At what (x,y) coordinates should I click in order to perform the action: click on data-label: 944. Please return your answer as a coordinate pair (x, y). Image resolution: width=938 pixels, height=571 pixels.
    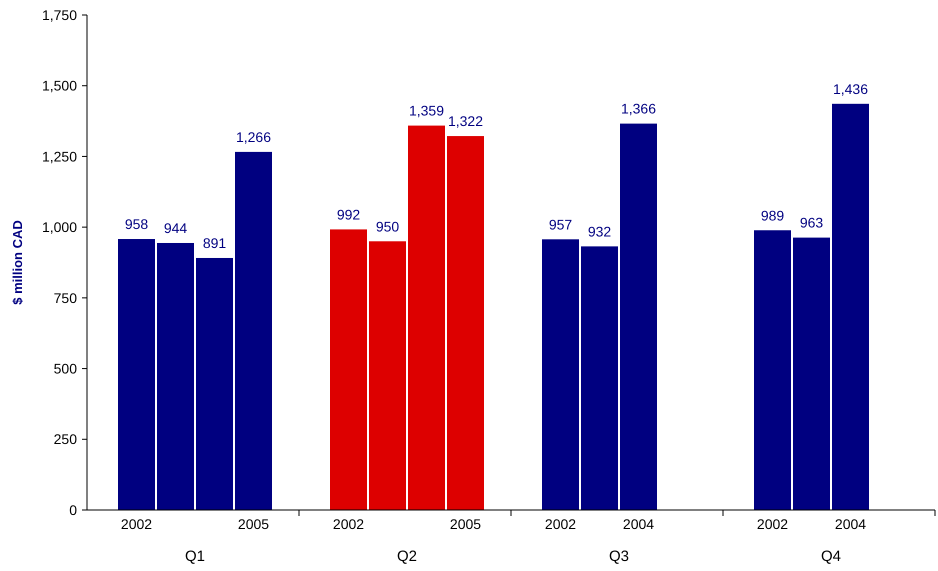
    Looking at the image, I should click on (176, 228).